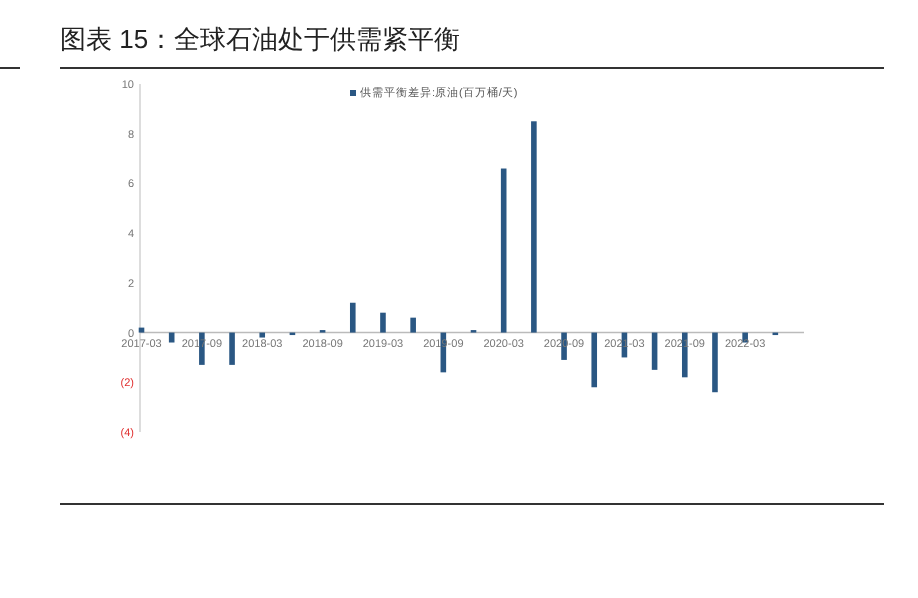  I want to click on chart-title: 图表 15：全球石油处于供需紧平衡, so click(260, 39).